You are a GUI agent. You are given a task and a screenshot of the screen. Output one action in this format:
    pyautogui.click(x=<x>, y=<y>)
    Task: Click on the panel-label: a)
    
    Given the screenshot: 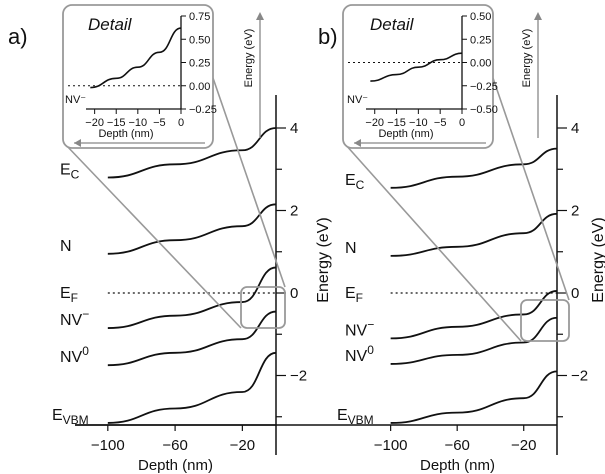 What is the action you would take?
    pyautogui.click(x=18, y=36)
    